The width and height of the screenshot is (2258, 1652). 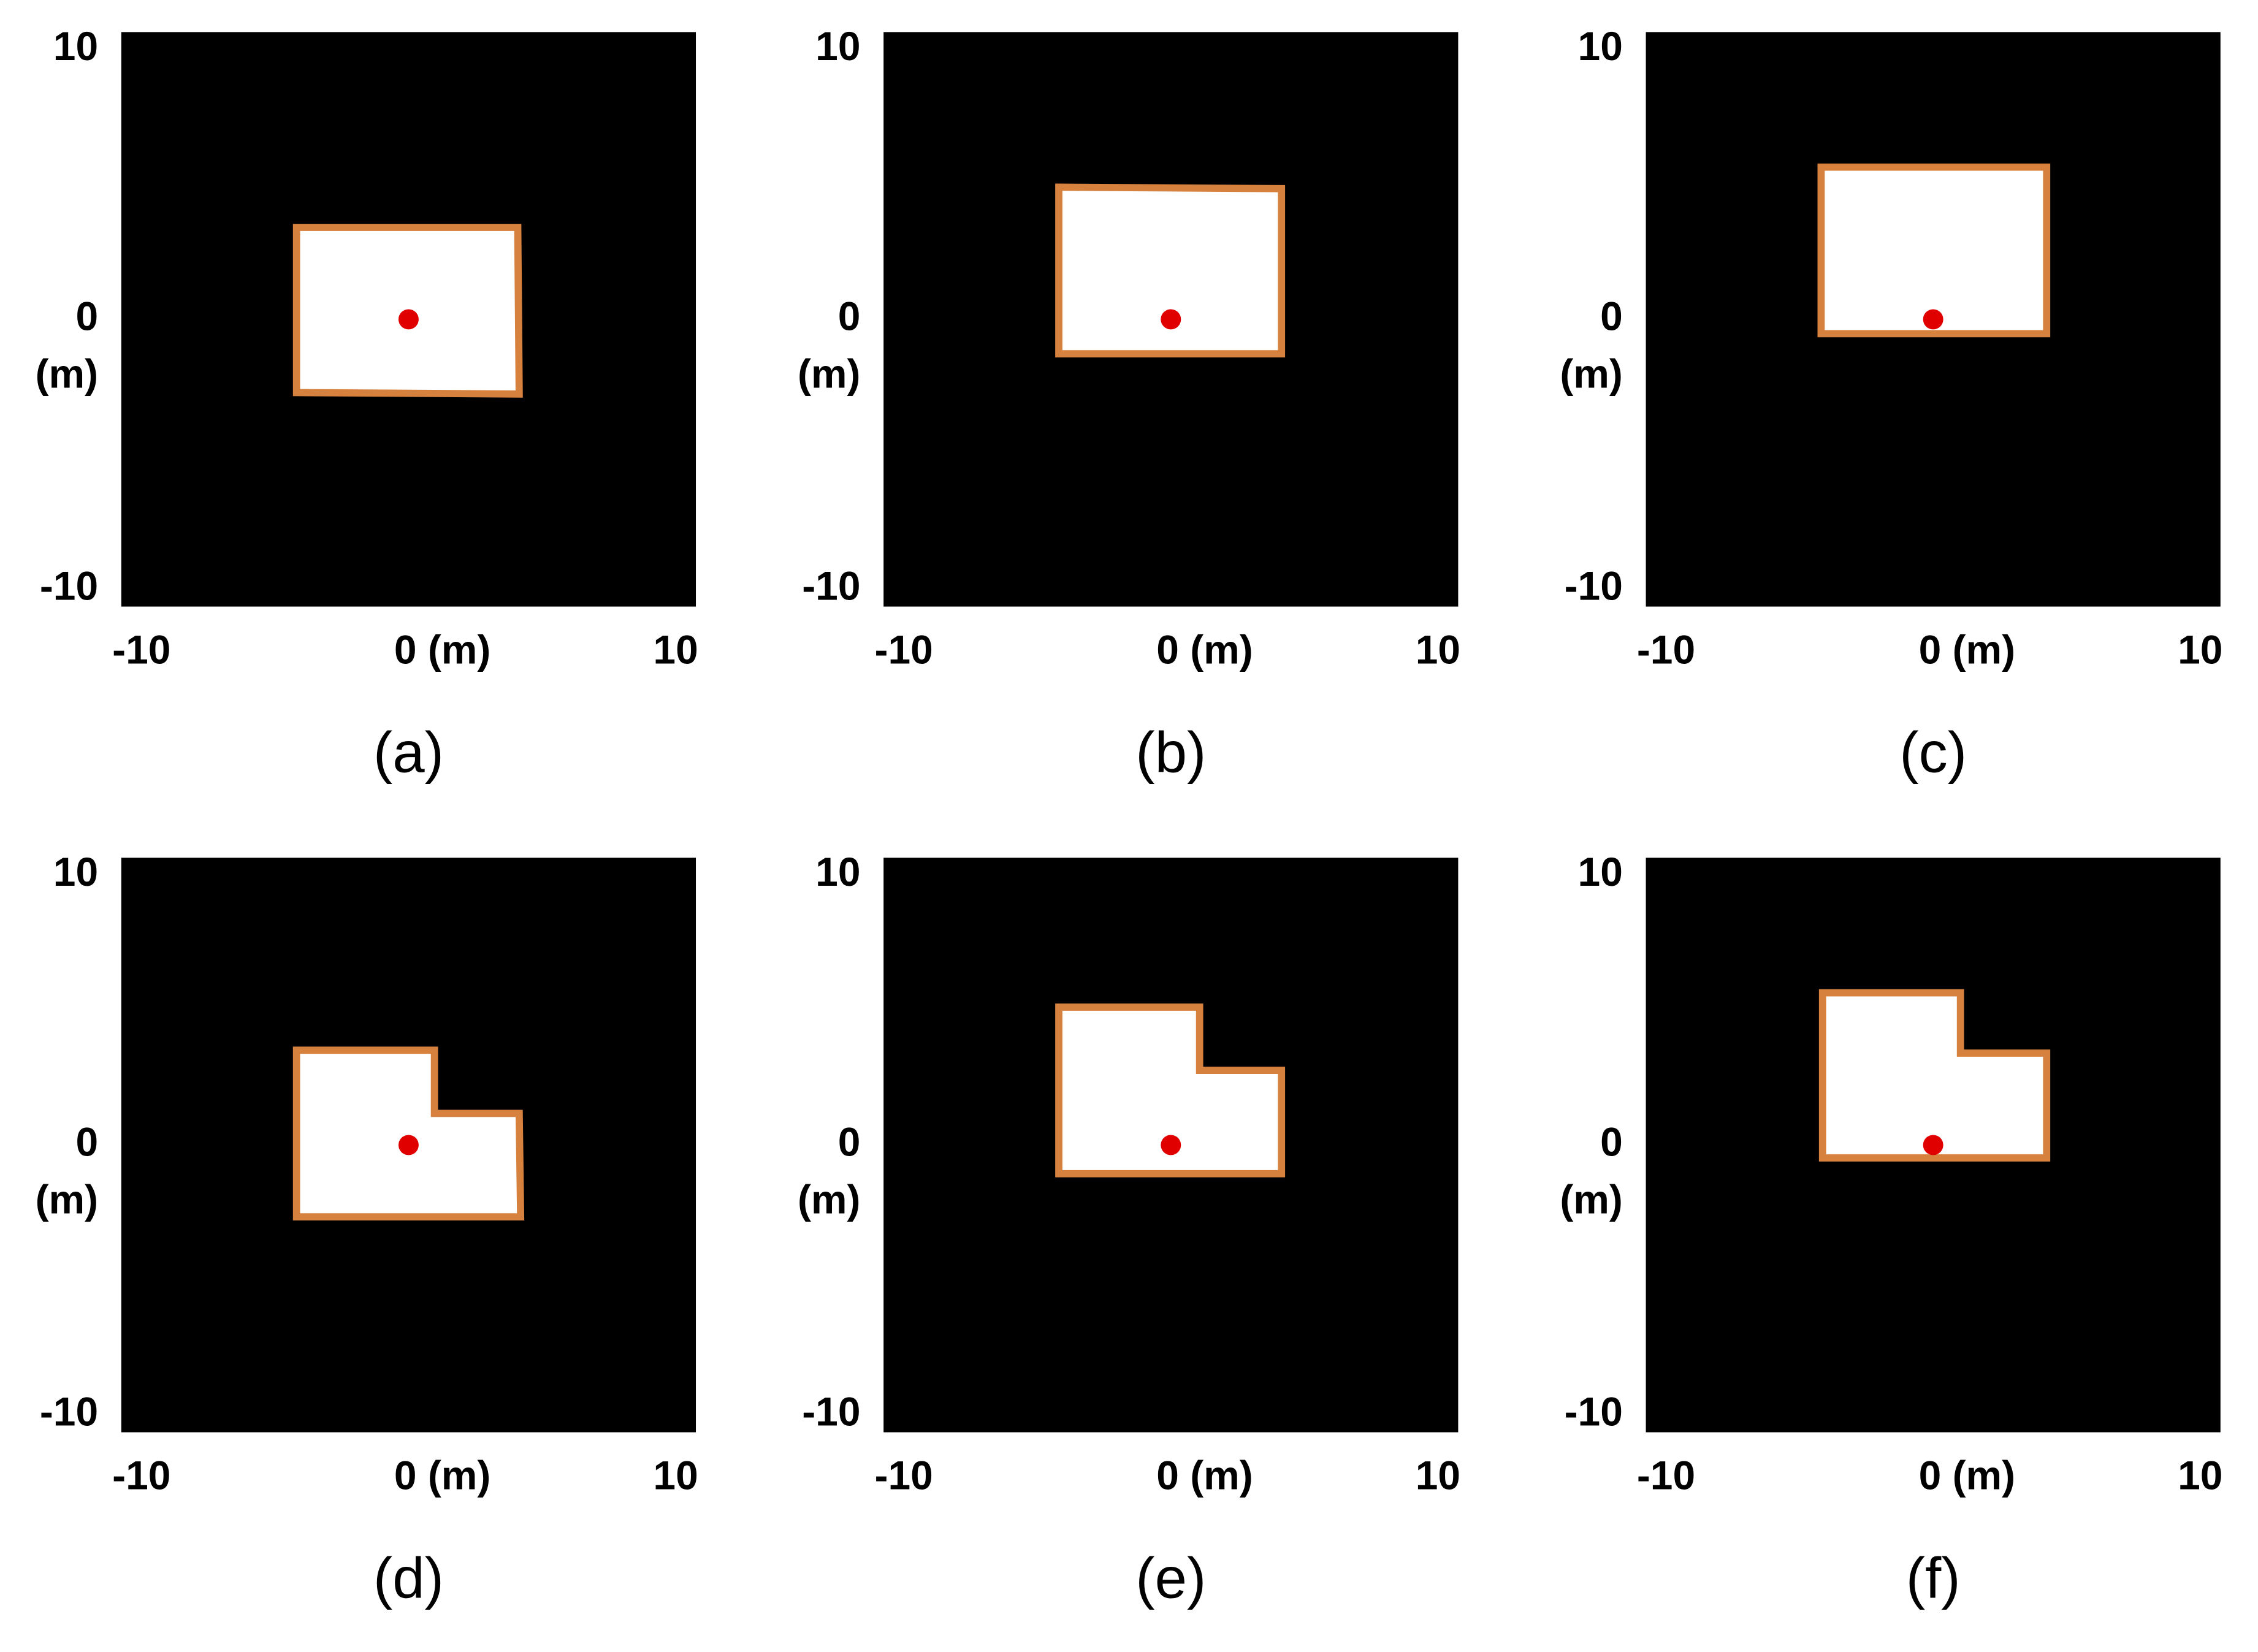 What do you see at coordinates (1933, 1577) in the screenshot?
I see `panel-label: (f)` at bounding box center [1933, 1577].